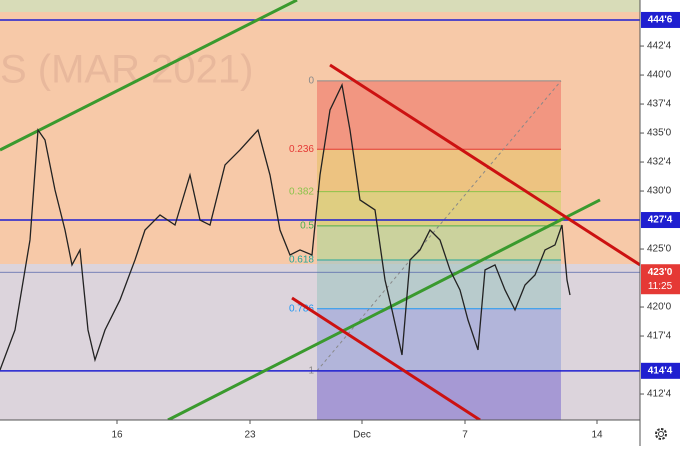 This screenshot has height=451, width=680. Describe the element at coordinates (659, 133) in the screenshot. I see `y-tick-label: 435'0` at that location.